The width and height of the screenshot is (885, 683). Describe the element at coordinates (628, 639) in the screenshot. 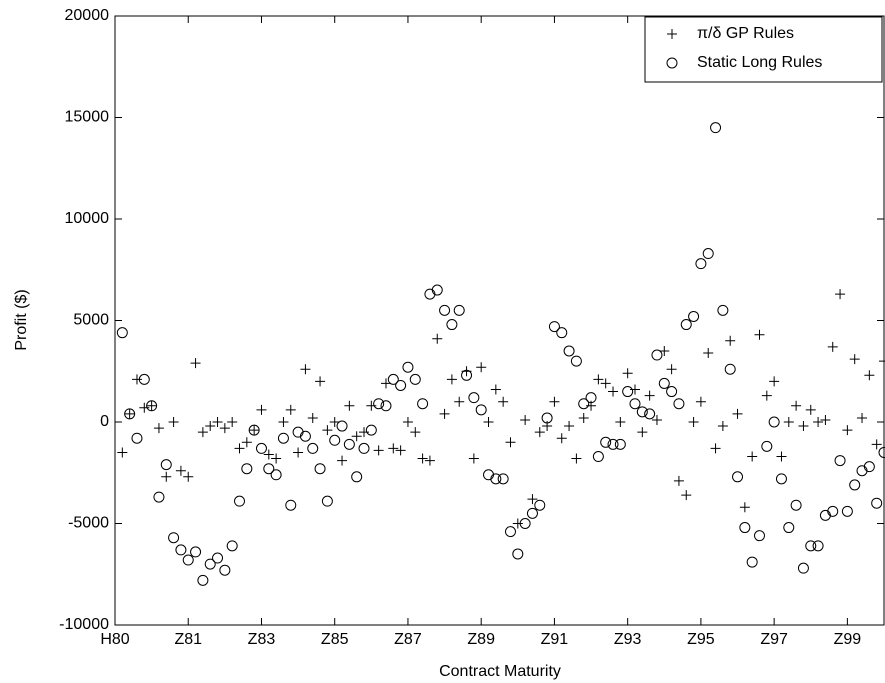

I see `x-tick-label: Z93` at that location.